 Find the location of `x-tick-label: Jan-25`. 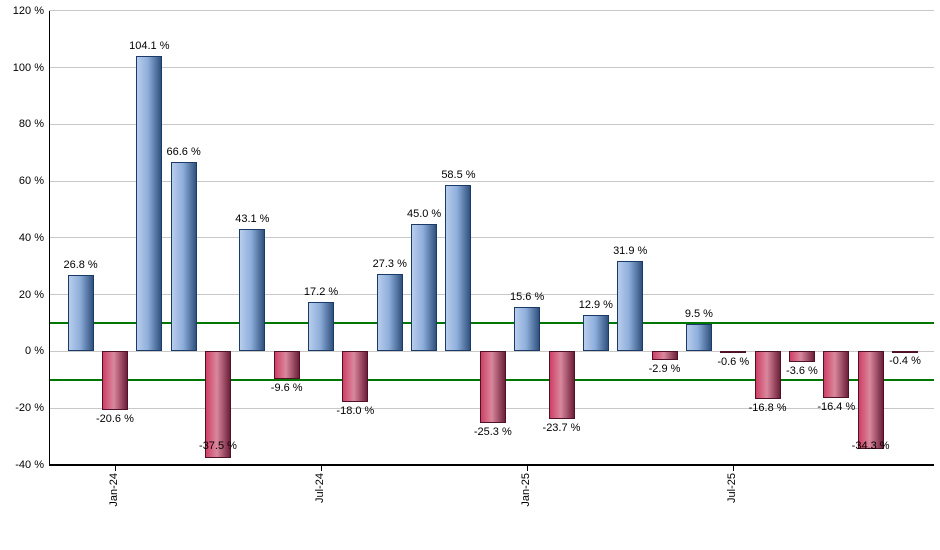

x-tick-label: Jan-25 is located at coordinates (526, 489).